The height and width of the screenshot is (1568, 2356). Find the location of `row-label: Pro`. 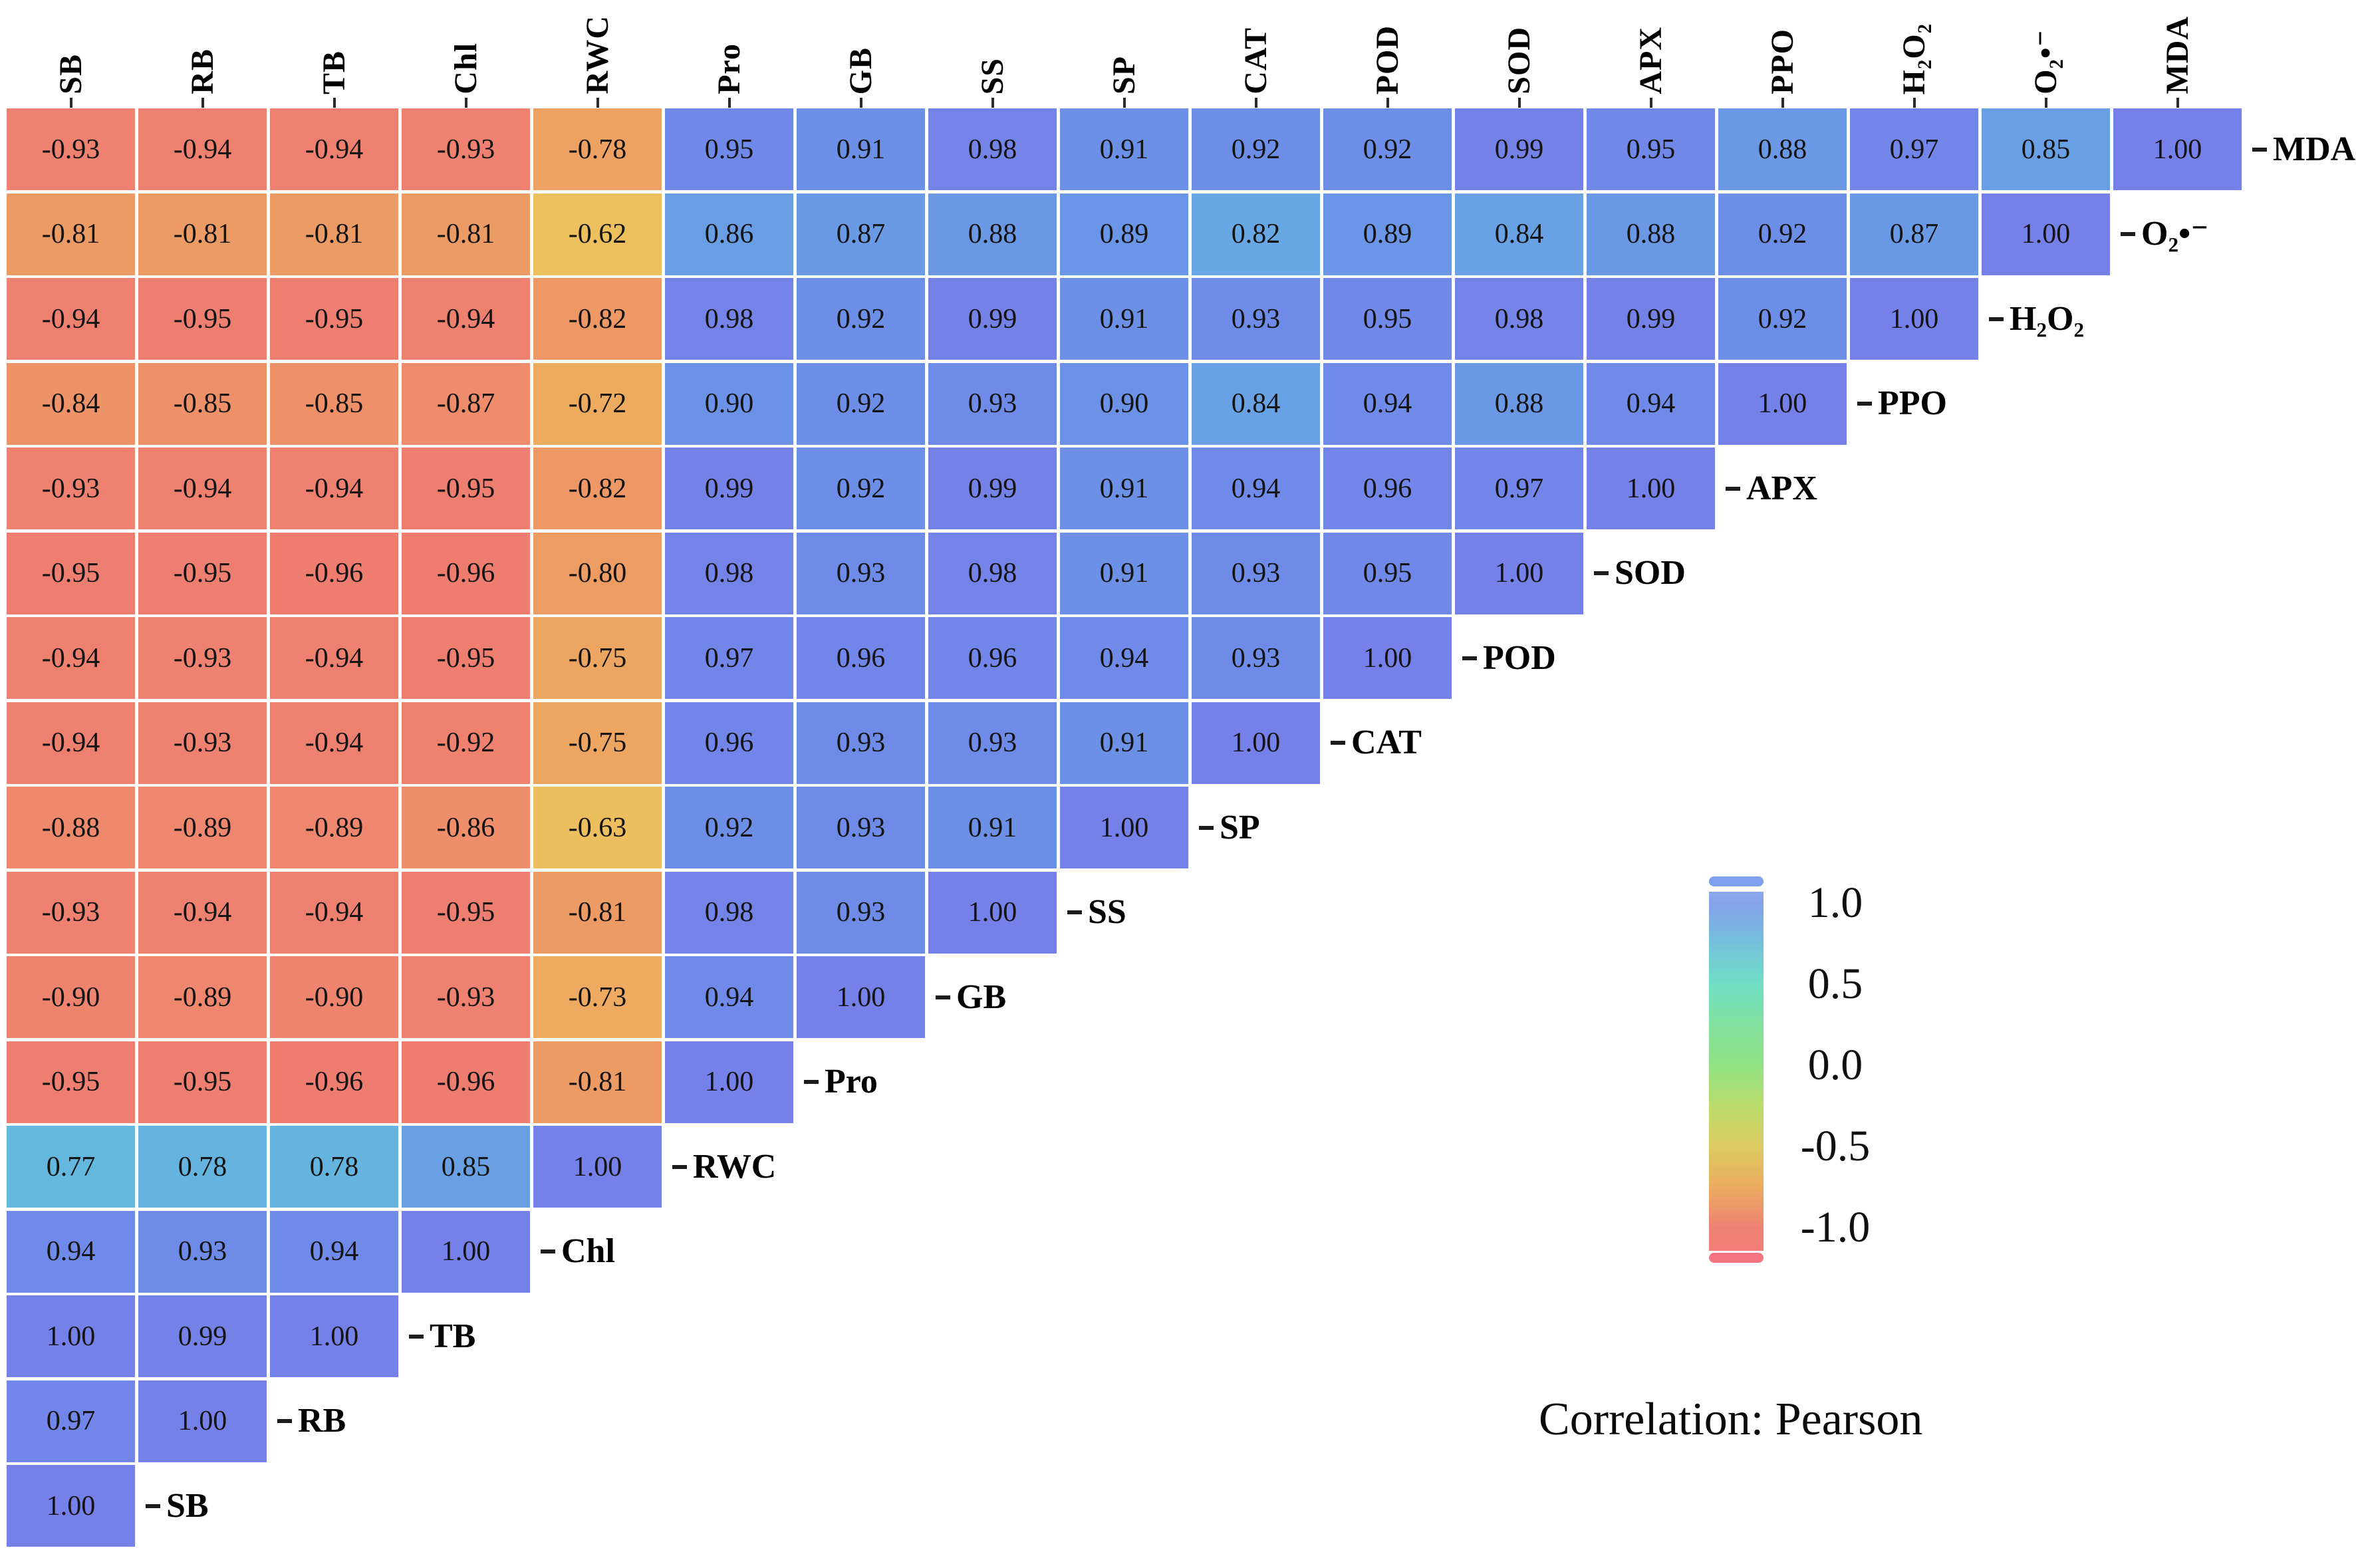

row-label: Pro is located at coordinates (841, 1082).